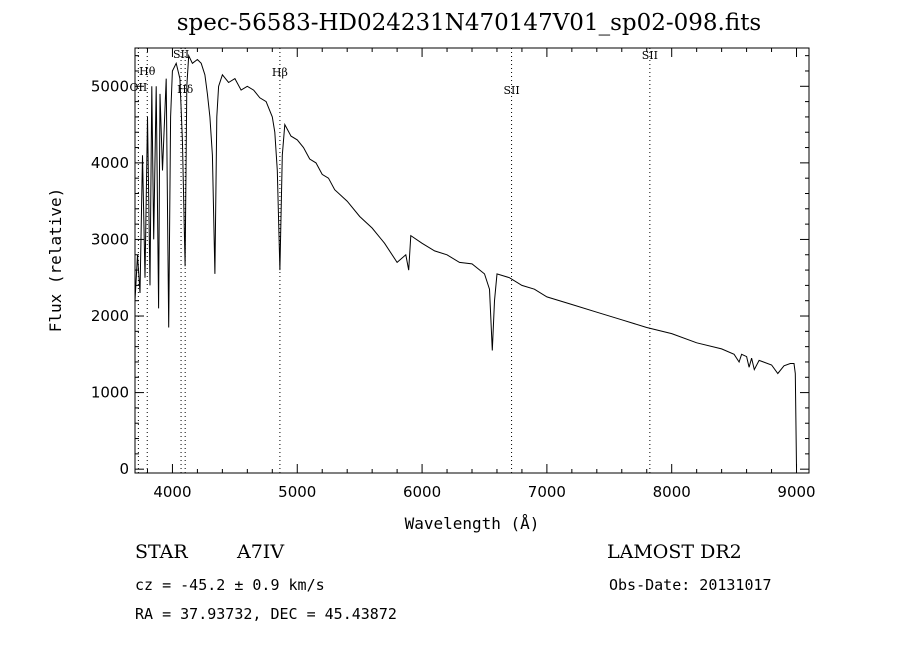 This screenshot has width=900, height=650. What do you see at coordinates (422, 492) in the screenshot?
I see `x-tick-label: 6000` at bounding box center [422, 492].